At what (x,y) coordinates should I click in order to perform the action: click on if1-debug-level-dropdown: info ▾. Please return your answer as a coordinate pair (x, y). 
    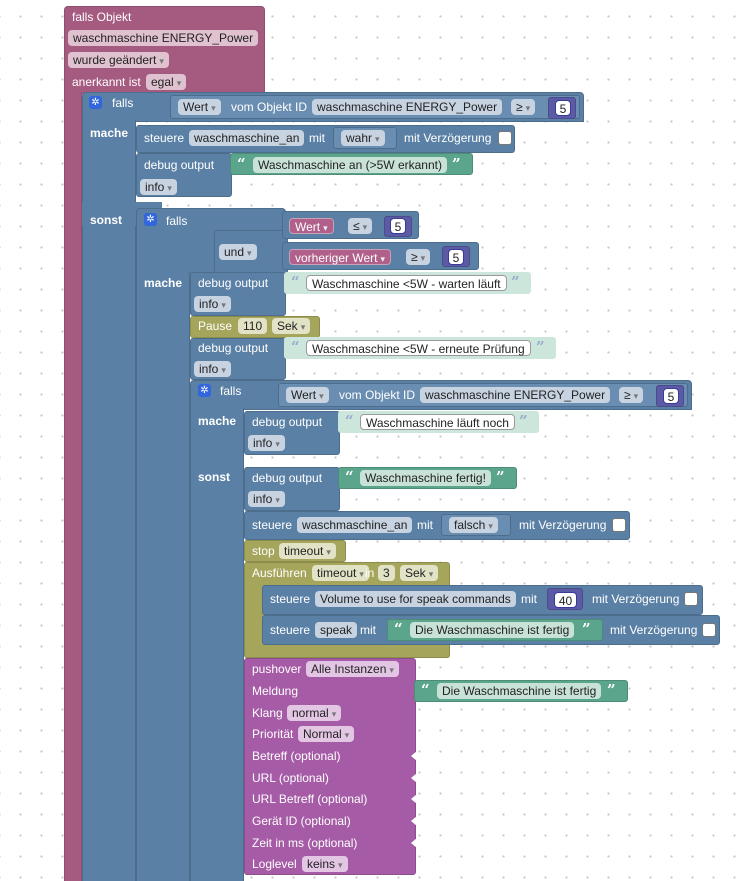
    Looking at the image, I should click on (158, 187).